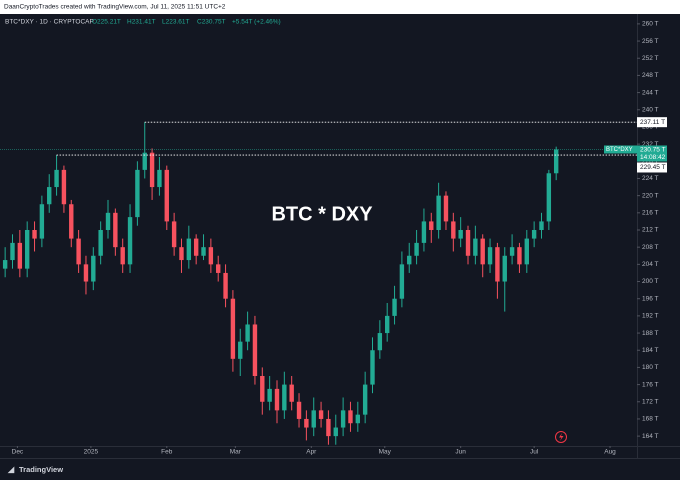 This screenshot has width=680, height=480. I want to click on y-tick-label: 248 T, so click(650, 75).